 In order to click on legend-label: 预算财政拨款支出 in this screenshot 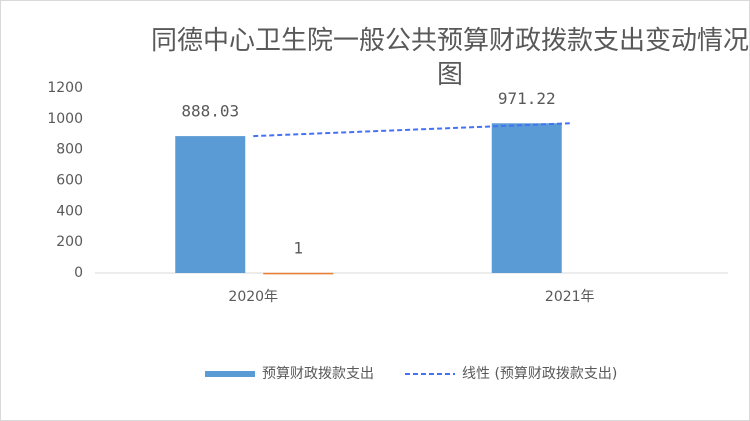, I will do `click(318, 374)`.